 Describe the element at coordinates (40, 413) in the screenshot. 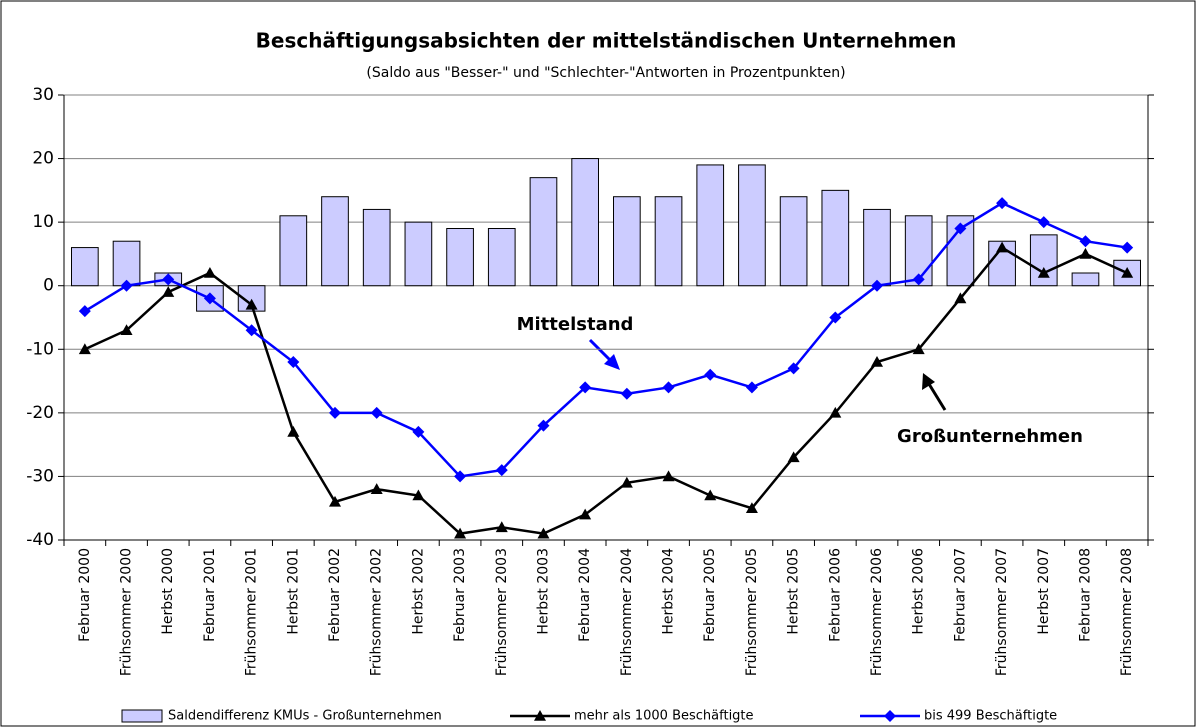

I see `y-tick-label: -20` at that location.